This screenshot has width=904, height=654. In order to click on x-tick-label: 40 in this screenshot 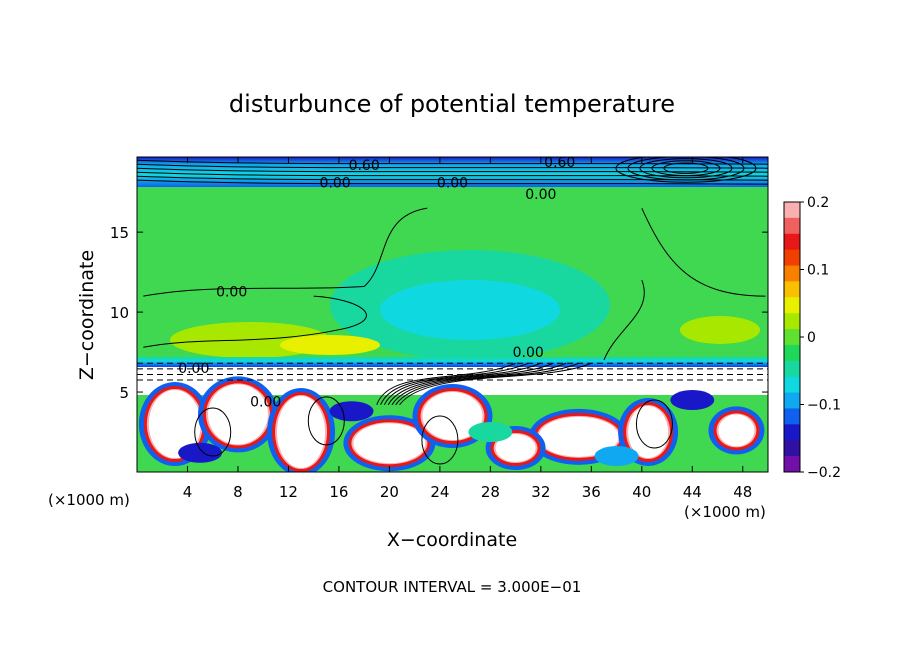, I will do `click(641, 492)`.